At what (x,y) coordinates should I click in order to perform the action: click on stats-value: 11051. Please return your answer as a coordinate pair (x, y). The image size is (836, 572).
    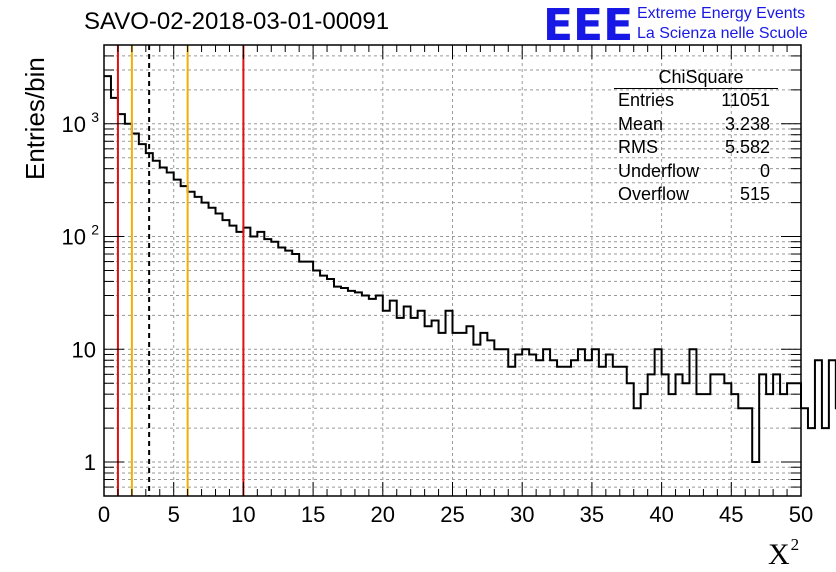
    Looking at the image, I should click on (745, 100).